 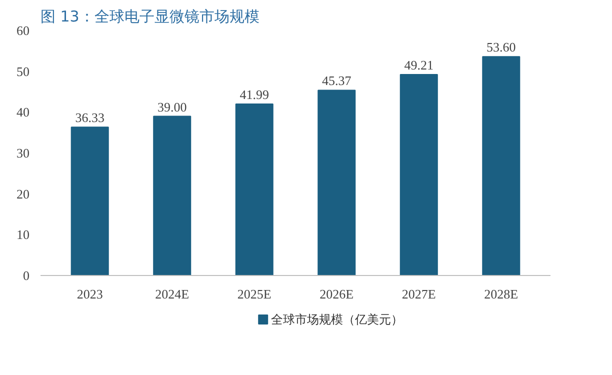 What do you see at coordinates (501, 47) in the screenshot?
I see `data-label: 53.60` at bounding box center [501, 47].